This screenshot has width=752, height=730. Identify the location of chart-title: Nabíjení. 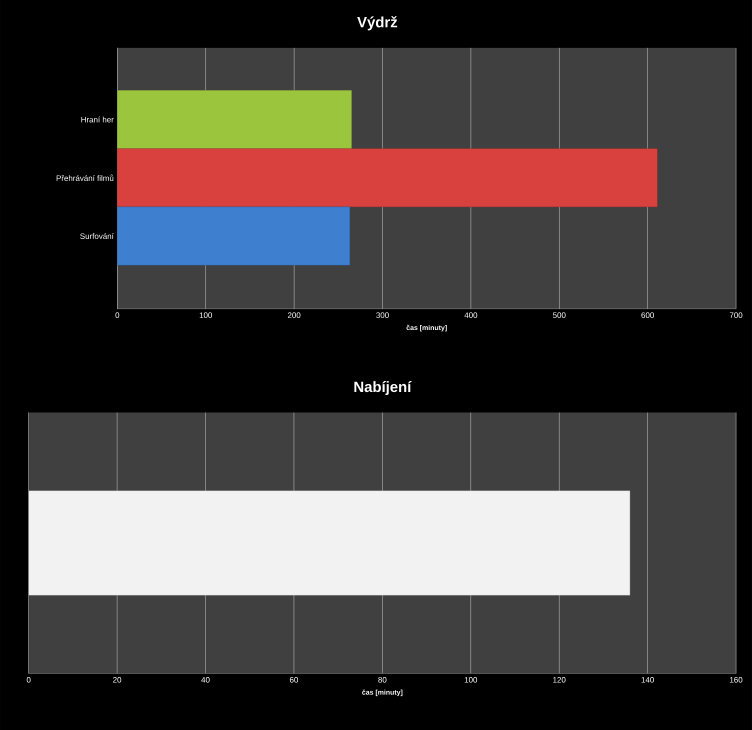
(383, 387).